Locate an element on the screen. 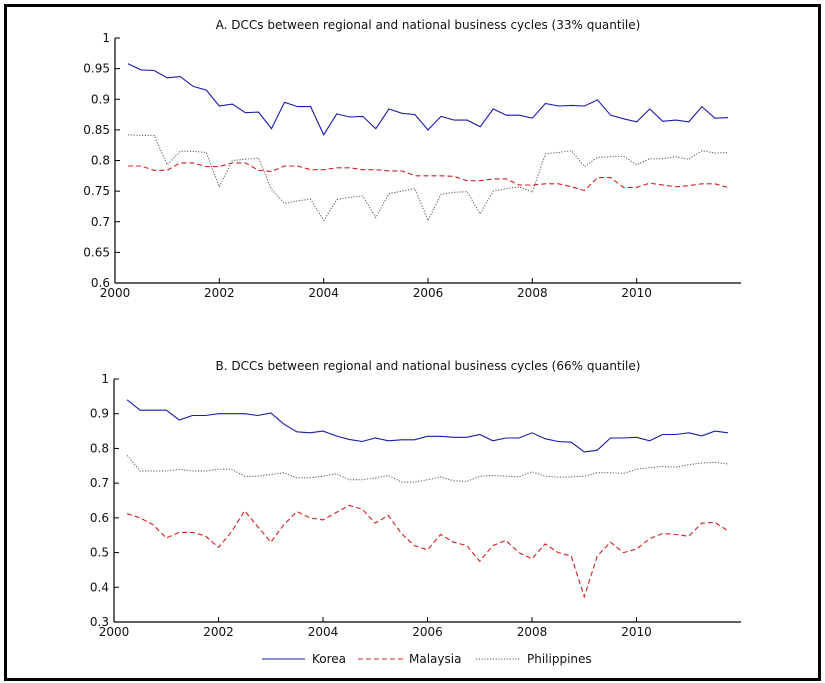 This screenshot has height=683, width=825. panel-a-series-malaysia is located at coordinates (428, 177).